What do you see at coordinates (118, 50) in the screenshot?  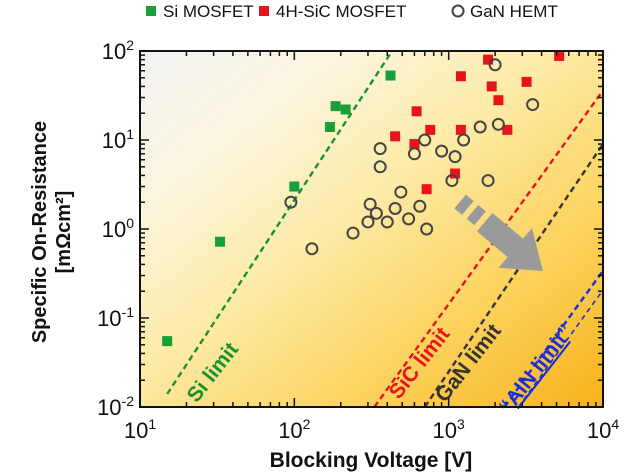 I see `y-tick-label: 10²` at bounding box center [118, 50].